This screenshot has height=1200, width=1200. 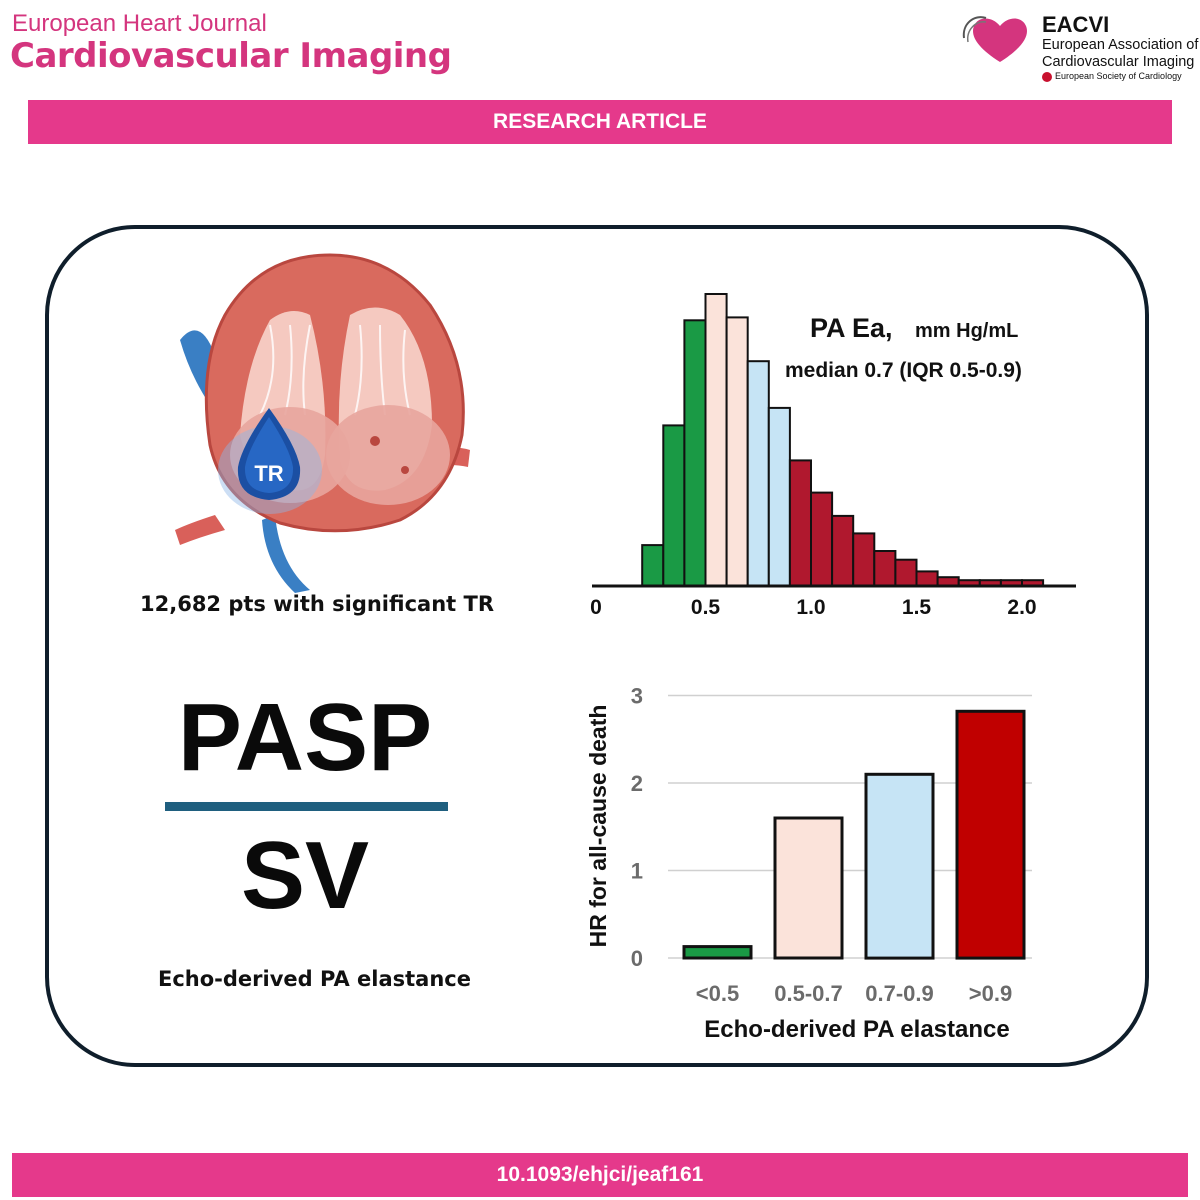 I want to click on logo-line-1: European Association of, so click(x=1120, y=45).